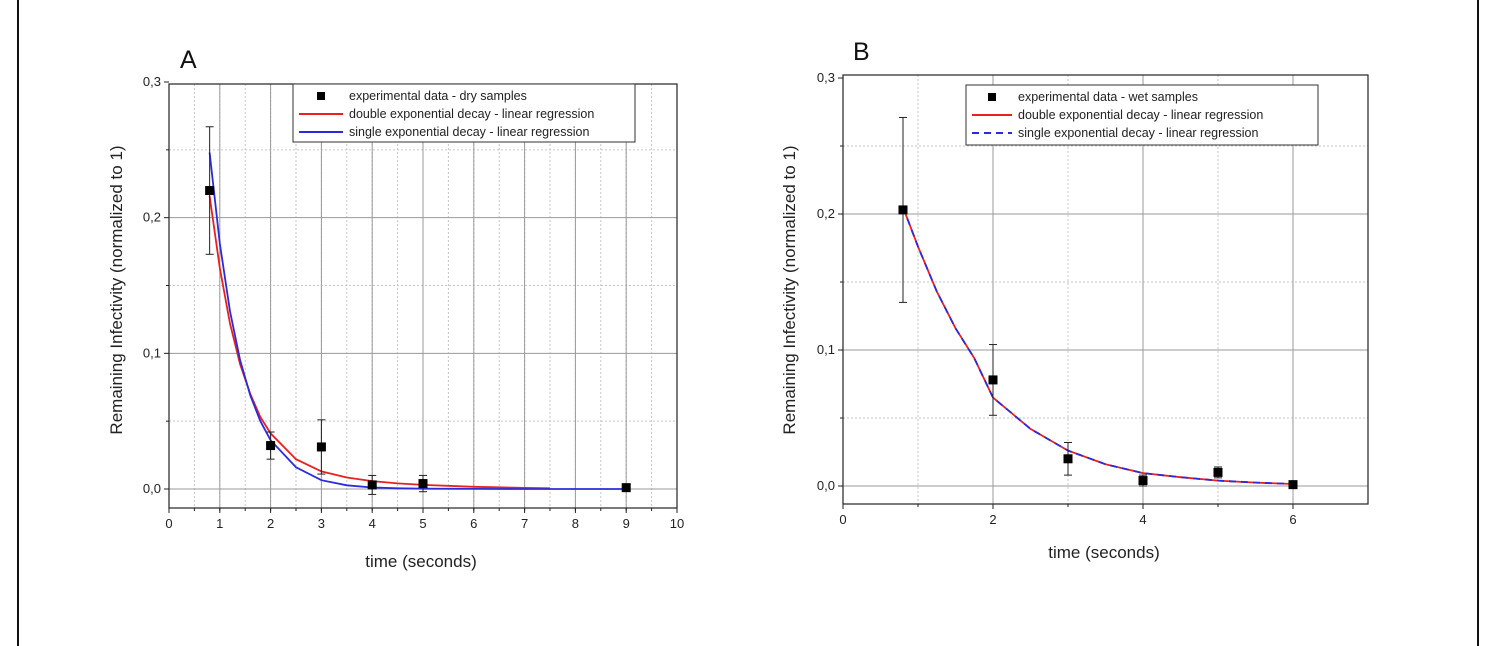 The height and width of the screenshot is (646, 1499). I want to click on panel-label: B, so click(861, 52).